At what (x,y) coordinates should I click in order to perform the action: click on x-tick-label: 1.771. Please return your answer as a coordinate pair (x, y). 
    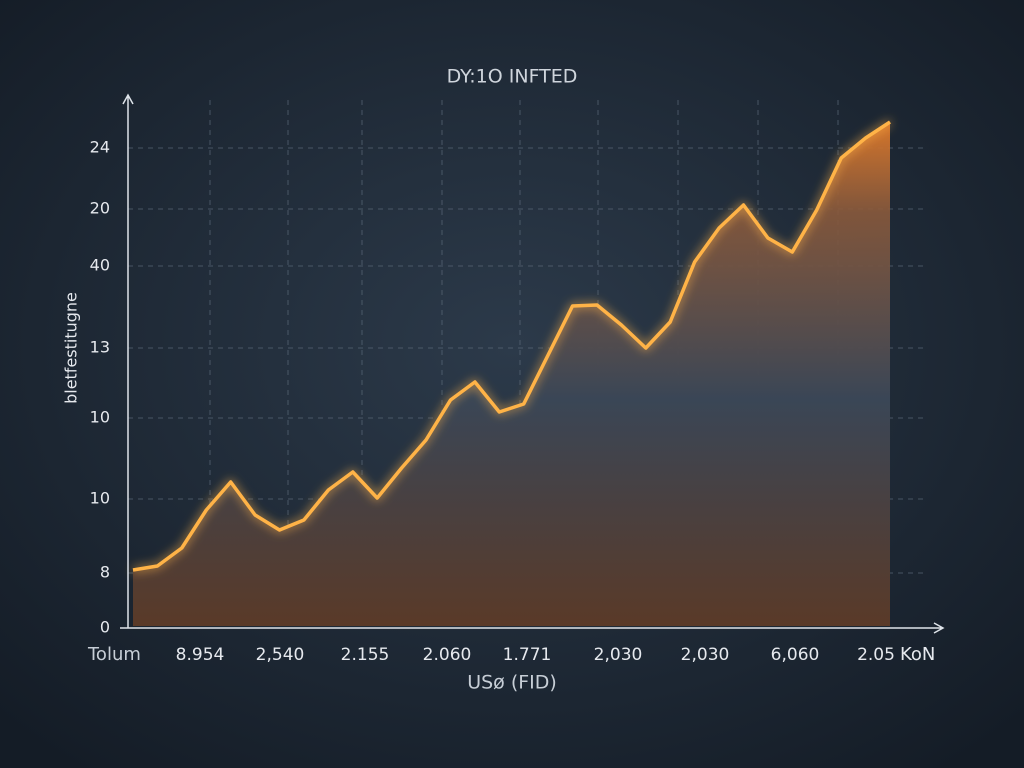
    Looking at the image, I should click on (527, 655).